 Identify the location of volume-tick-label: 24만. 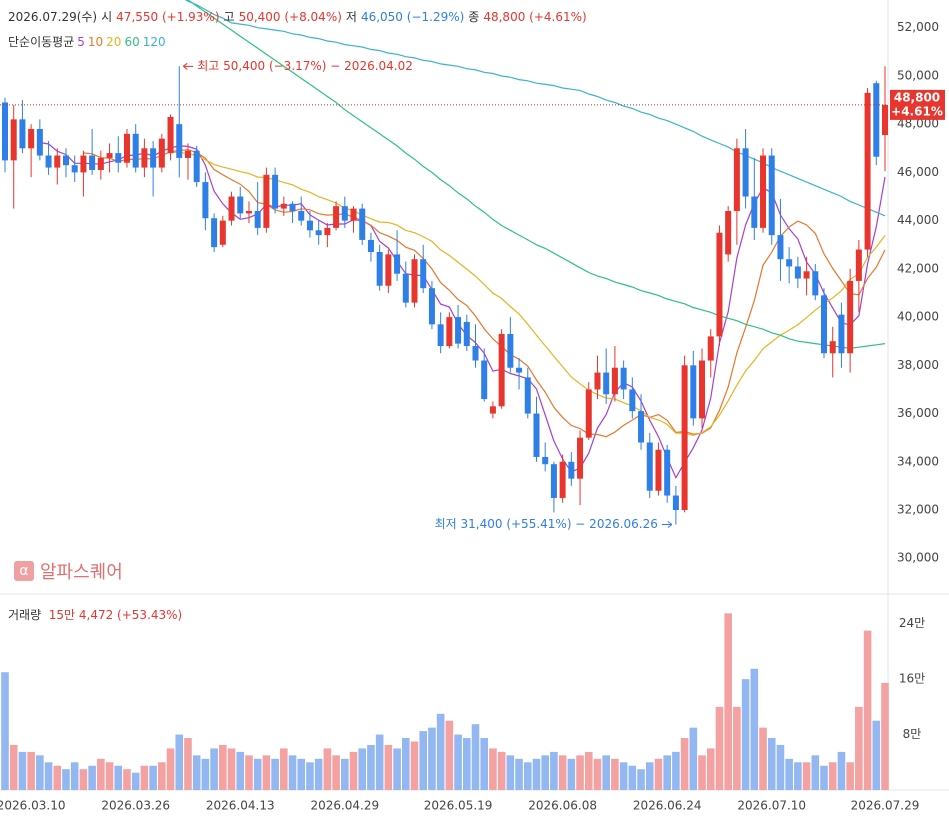
(912, 623).